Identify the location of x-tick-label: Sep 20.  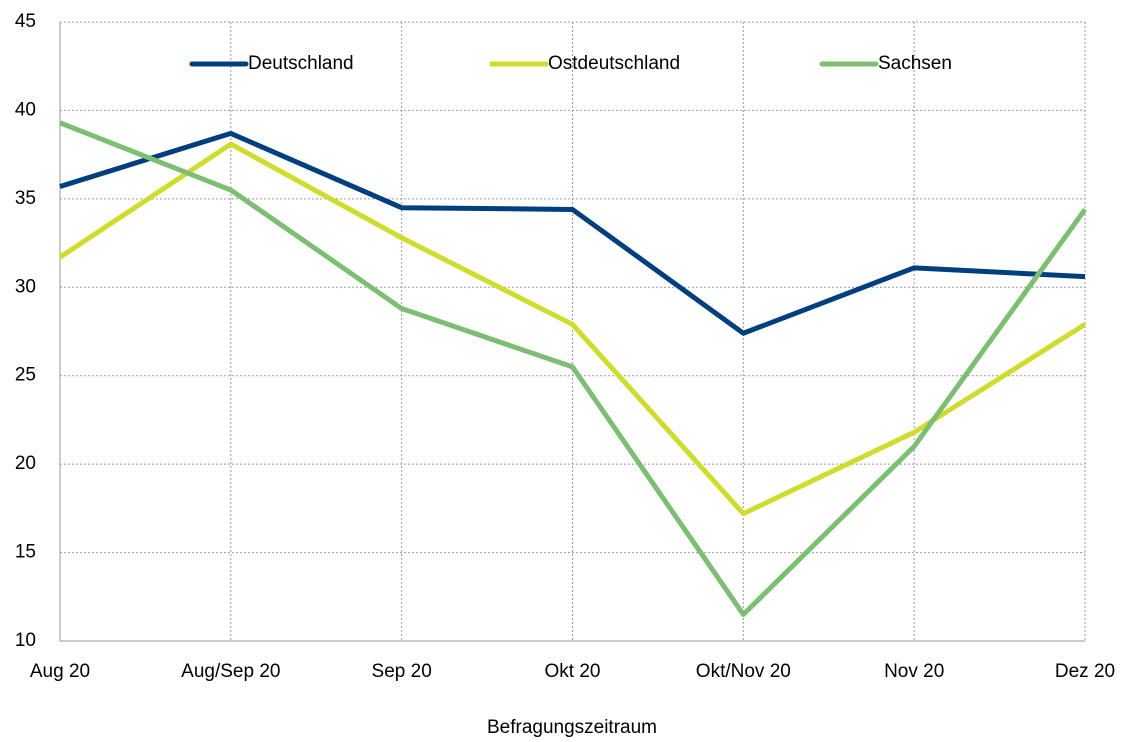
(402, 671).